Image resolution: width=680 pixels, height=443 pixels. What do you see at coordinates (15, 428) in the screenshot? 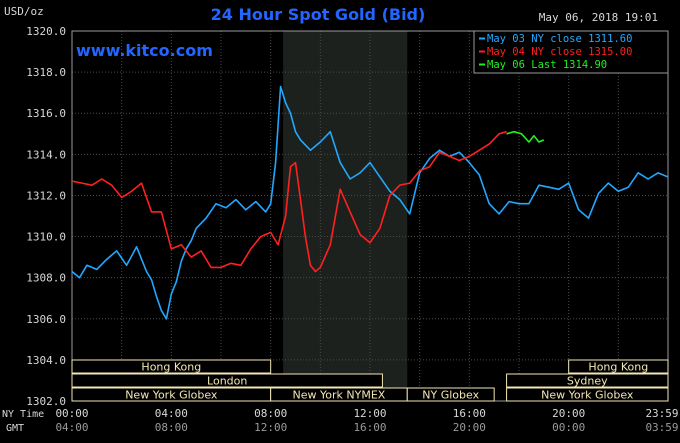
I see `gmt-label: GMT` at bounding box center [15, 428].